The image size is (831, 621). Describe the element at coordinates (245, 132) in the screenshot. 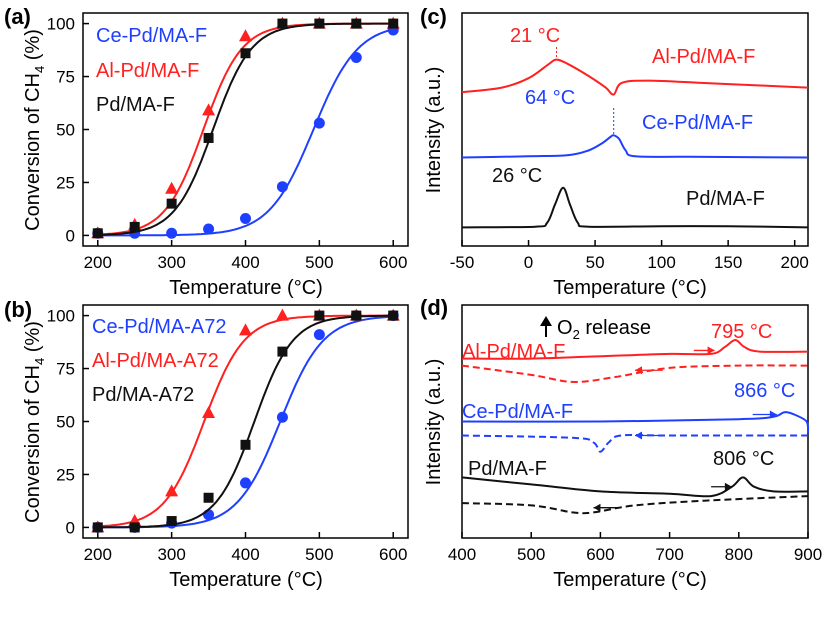

I see `fit-line-ce-pd-ma-f` at that location.